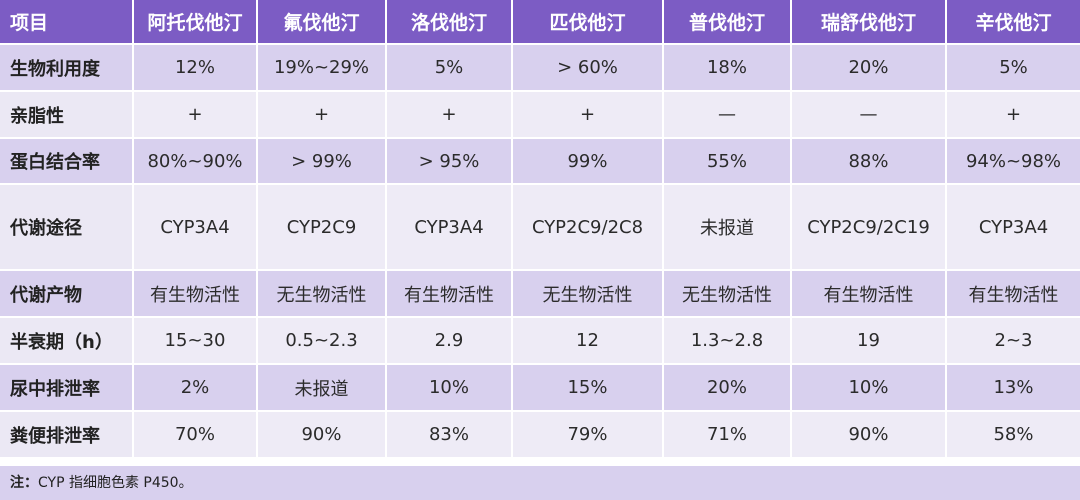 The image size is (1080, 500). Describe the element at coordinates (869, 341) in the screenshot. I see `table-cell: 19` at that location.